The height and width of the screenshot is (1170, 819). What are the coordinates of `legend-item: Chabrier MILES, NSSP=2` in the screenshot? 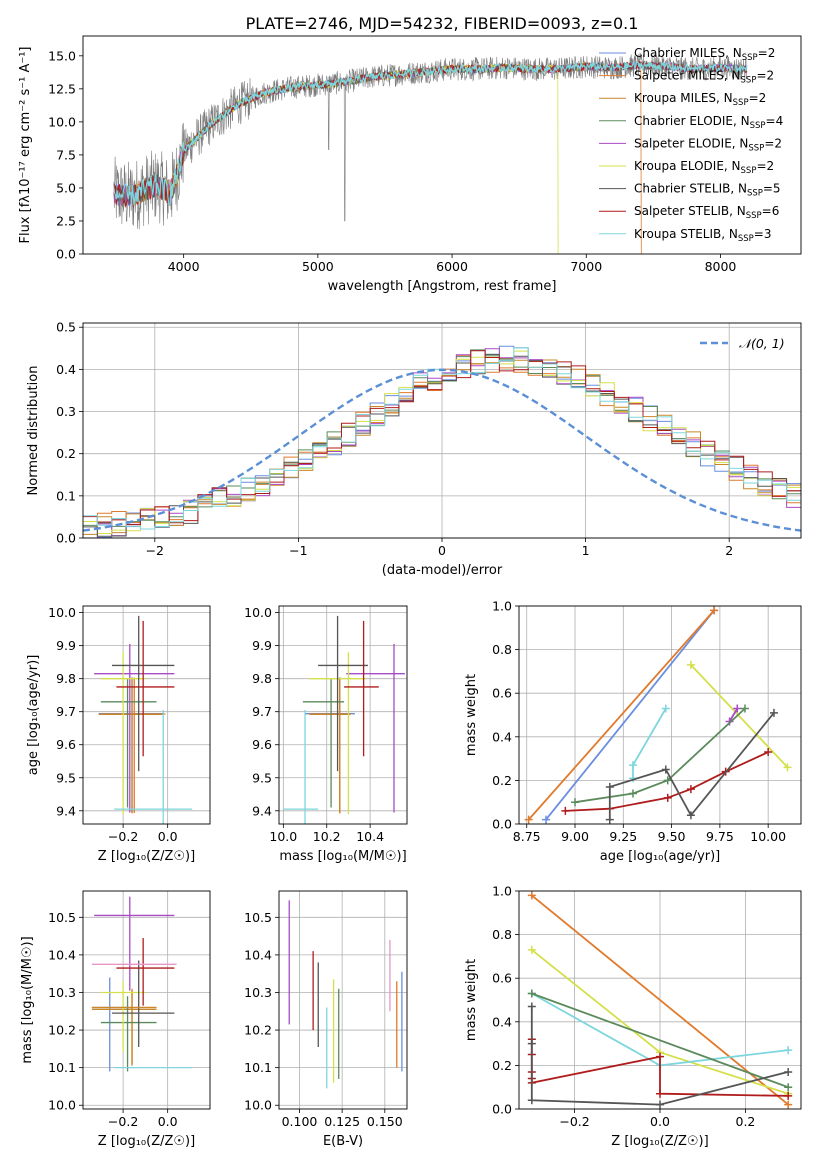 It's located at (687, 54).